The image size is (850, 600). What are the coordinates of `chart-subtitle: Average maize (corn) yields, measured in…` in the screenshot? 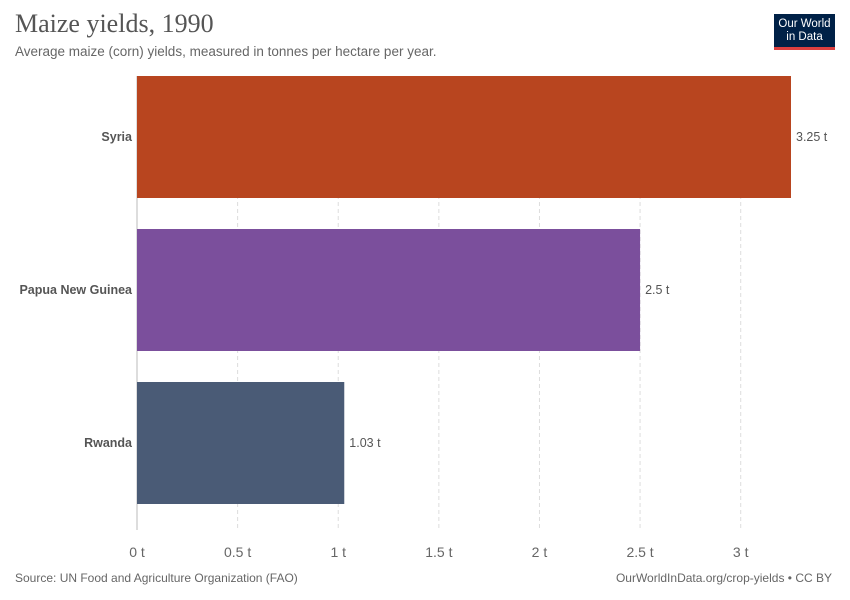 It's located at (226, 51).